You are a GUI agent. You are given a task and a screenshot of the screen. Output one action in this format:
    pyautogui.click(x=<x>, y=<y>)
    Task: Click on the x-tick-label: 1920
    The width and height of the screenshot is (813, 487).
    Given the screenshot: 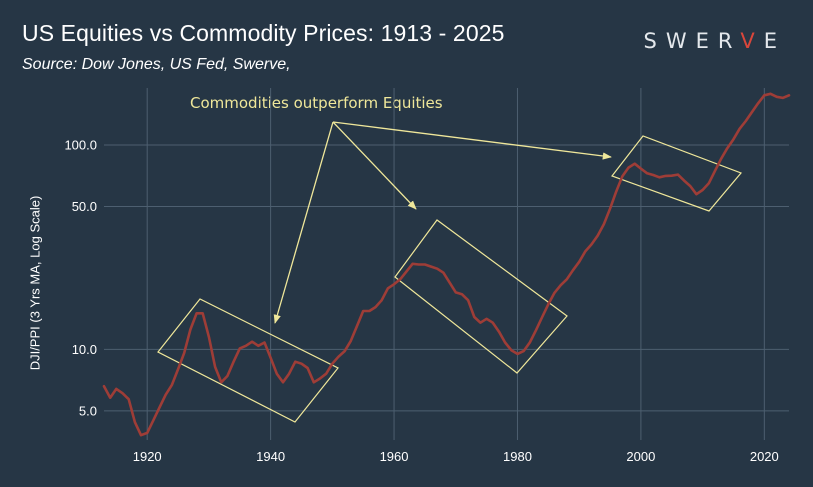 What is the action you would take?
    pyautogui.click(x=147, y=456)
    